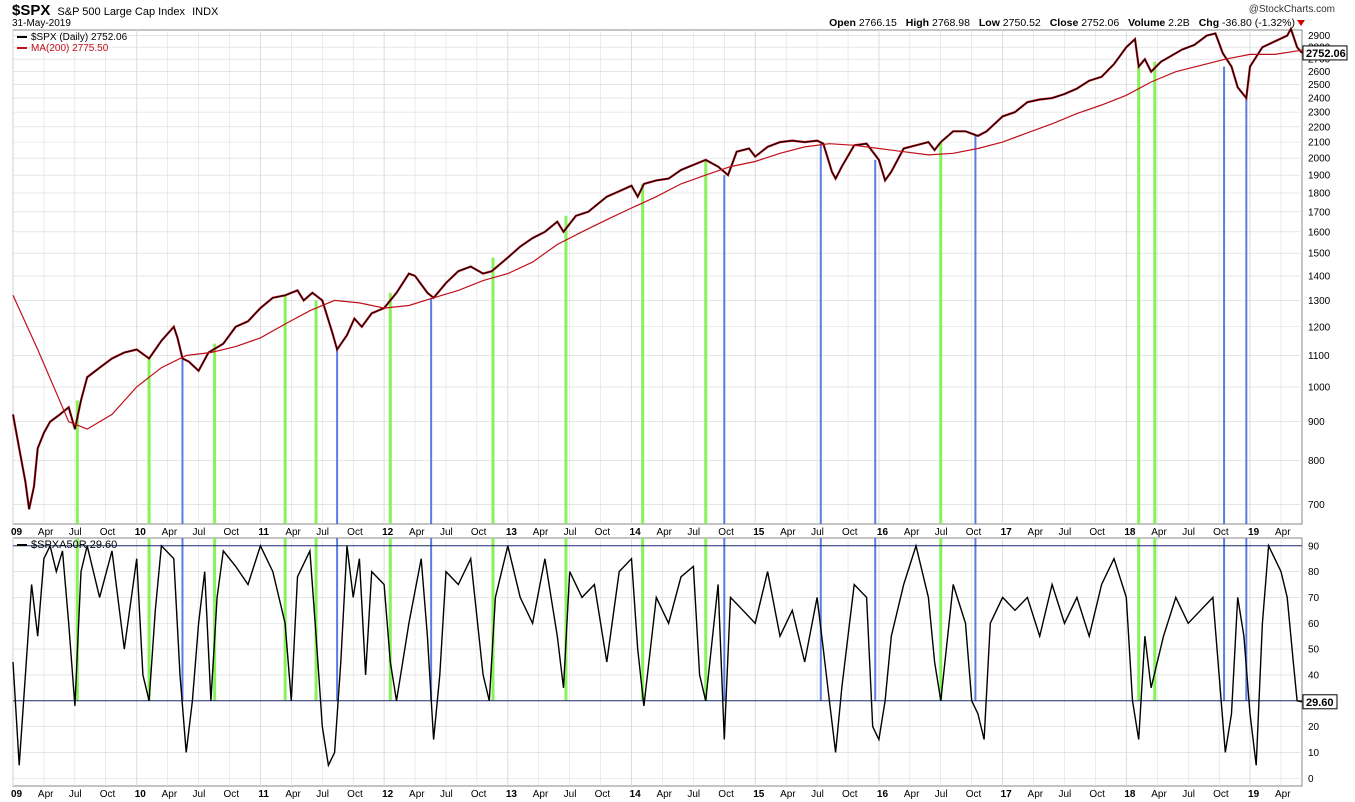 Image resolution: width=1355 pixels, height=802 pixels. Describe the element at coordinates (1147, 23) in the screenshot. I see `volume-label: Volume` at that location.